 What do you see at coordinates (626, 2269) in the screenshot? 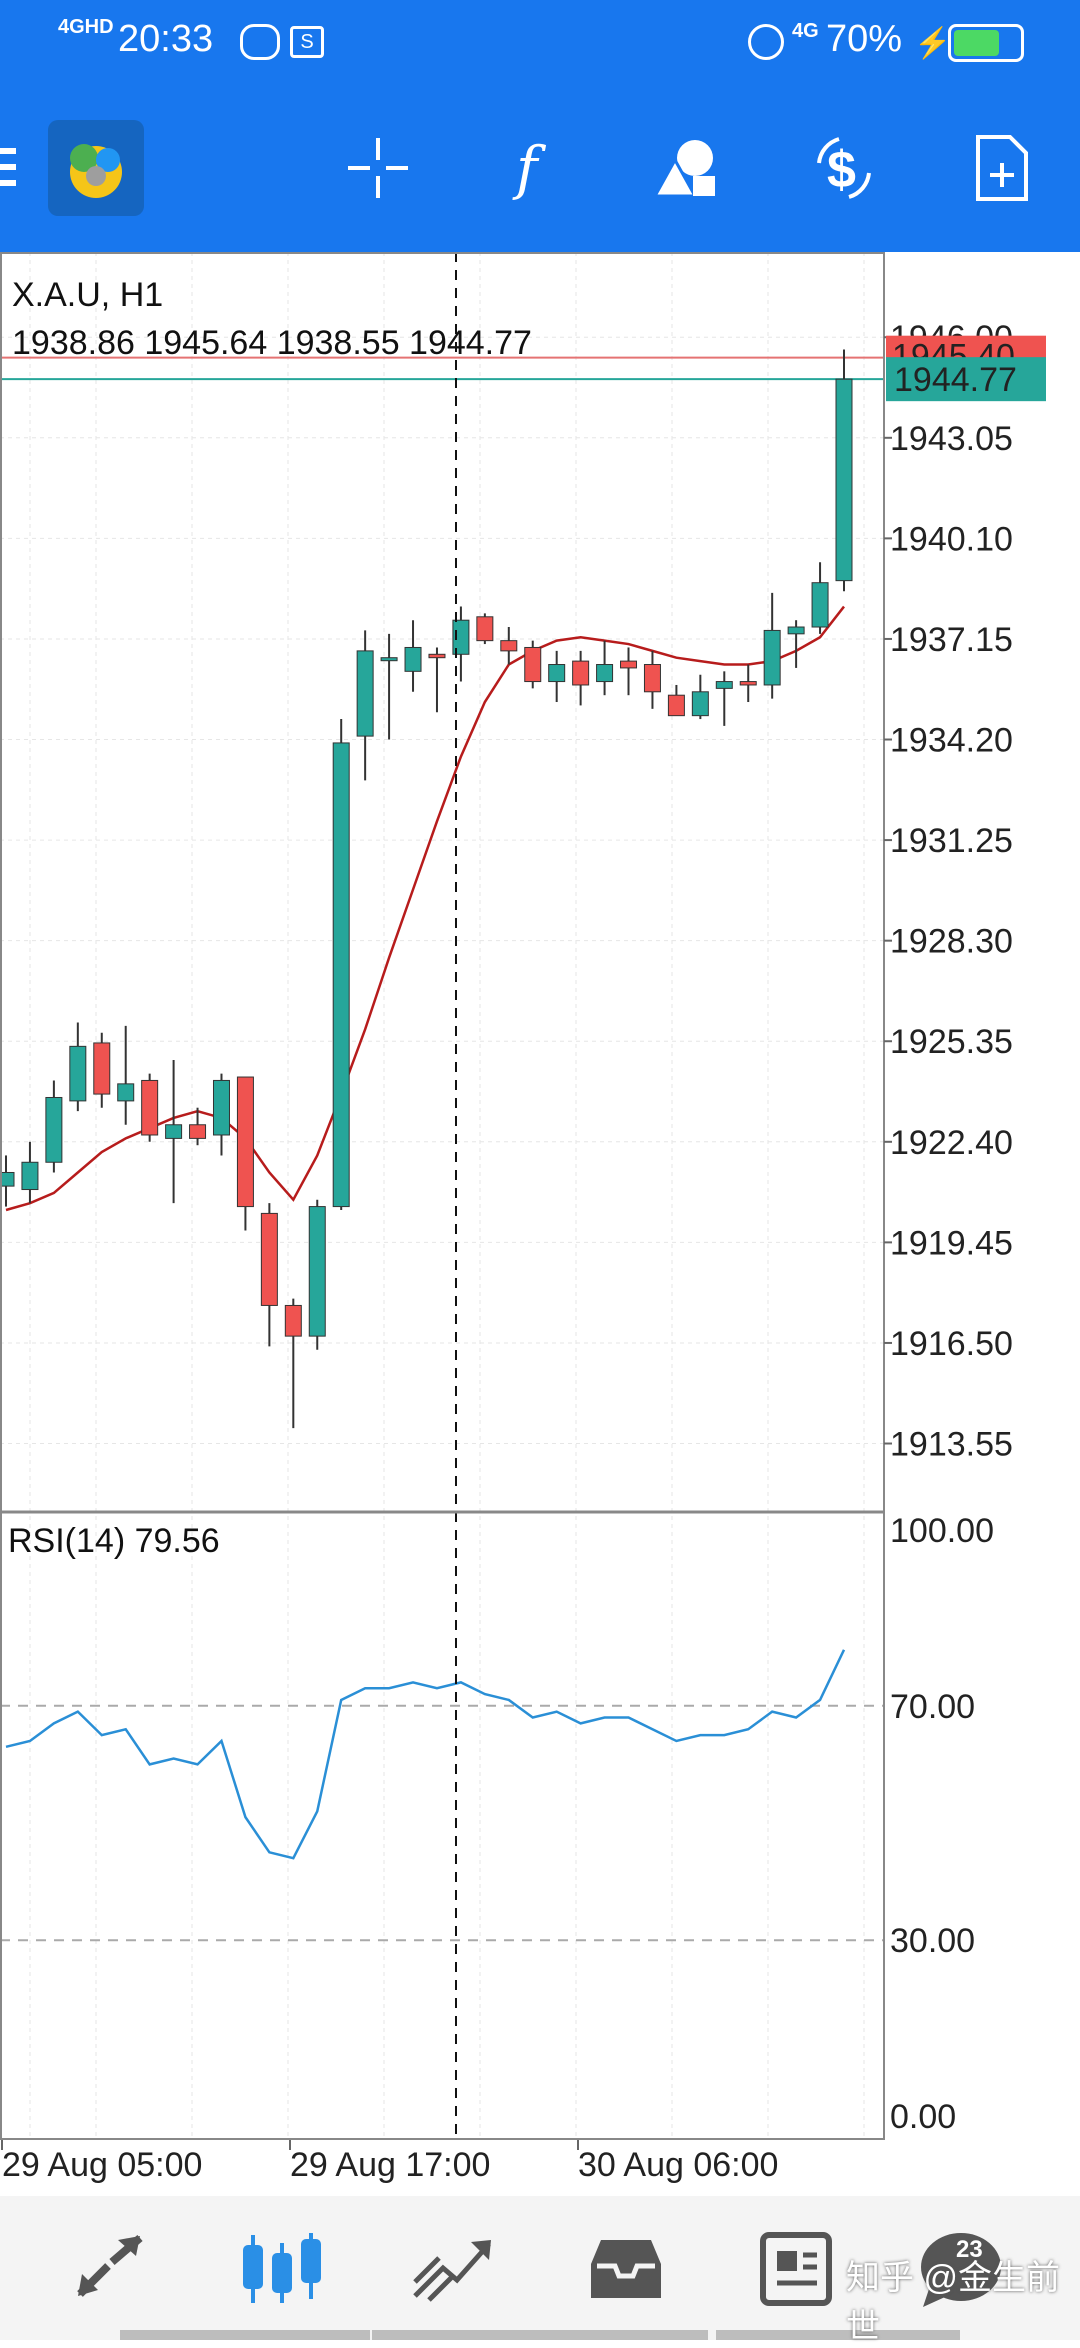
I see `history-icon` at bounding box center [626, 2269].